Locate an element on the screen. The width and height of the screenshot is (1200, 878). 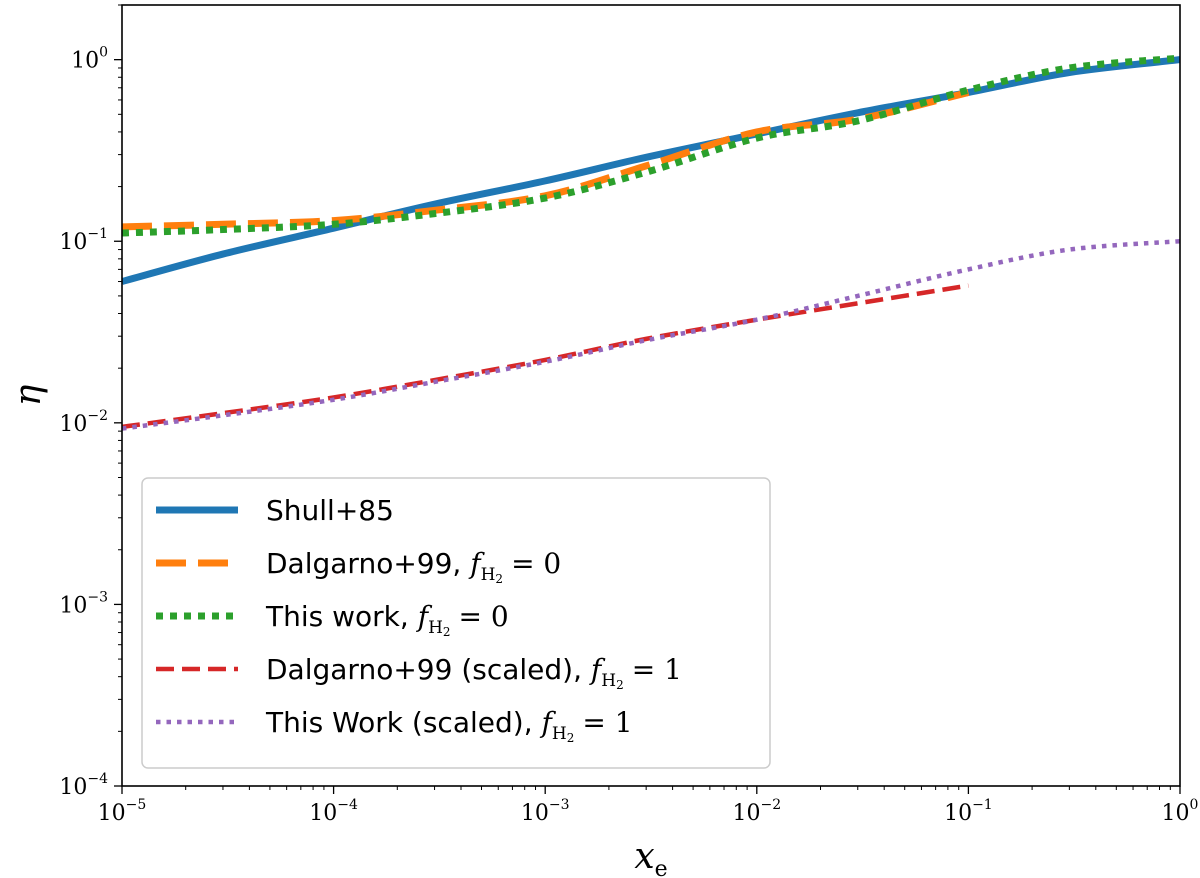
y-tick-label: 10⁻¹ is located at coordinates (83, 240).